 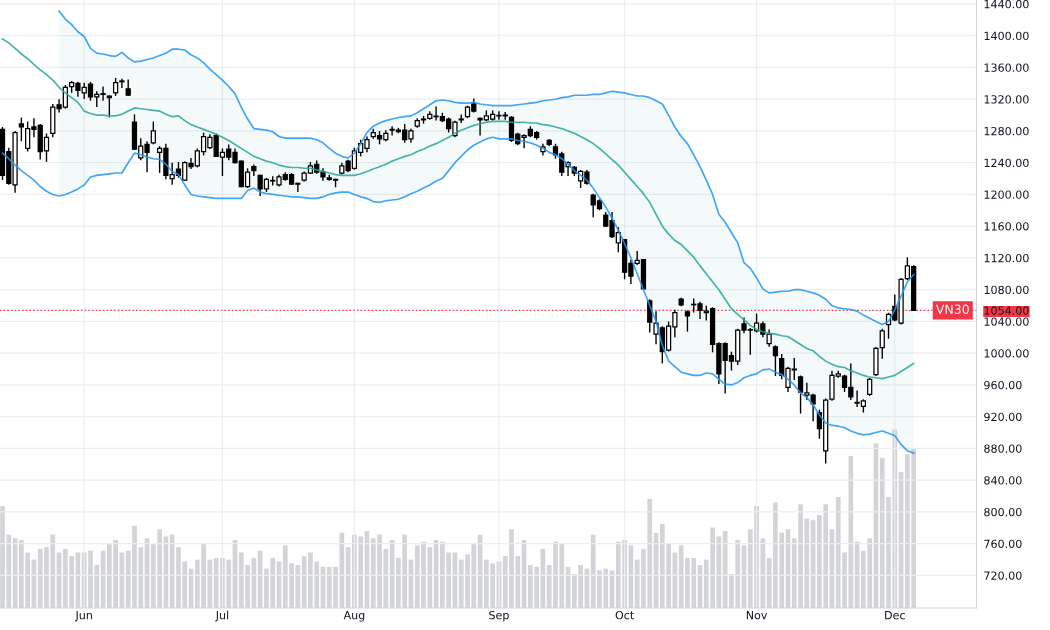 What do you see at coordinates (1003, 575) in the screenshot?
I see `y-tick-label: 720.00` at bounding box center [1003, 575].